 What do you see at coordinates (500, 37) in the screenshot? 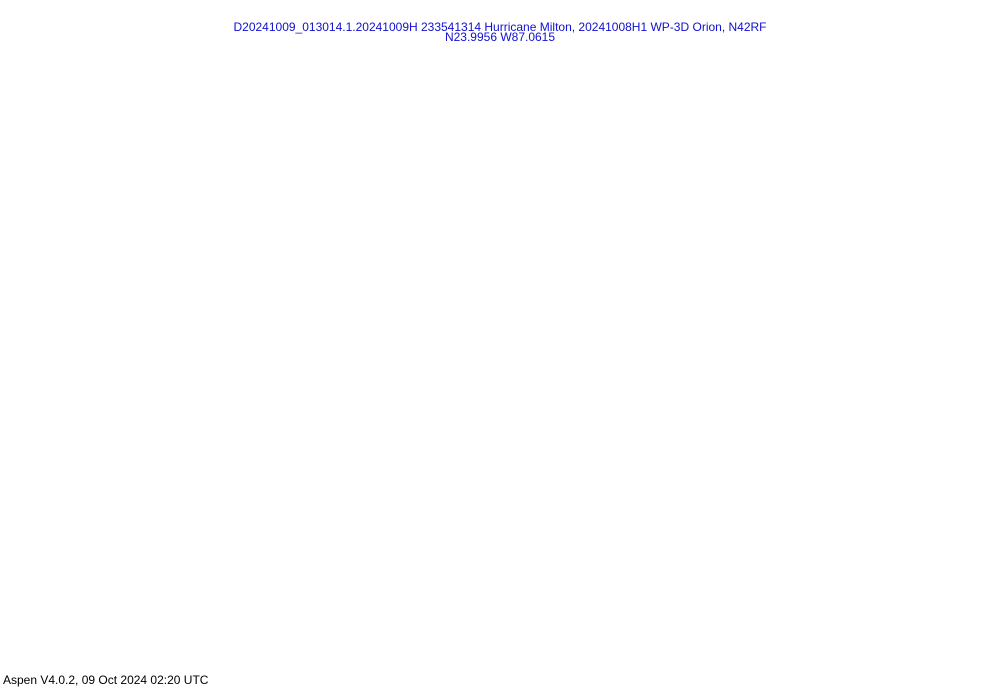
I see `chart-subtitle: N23.9956 W87.0615` at bounding box center [500, 37].